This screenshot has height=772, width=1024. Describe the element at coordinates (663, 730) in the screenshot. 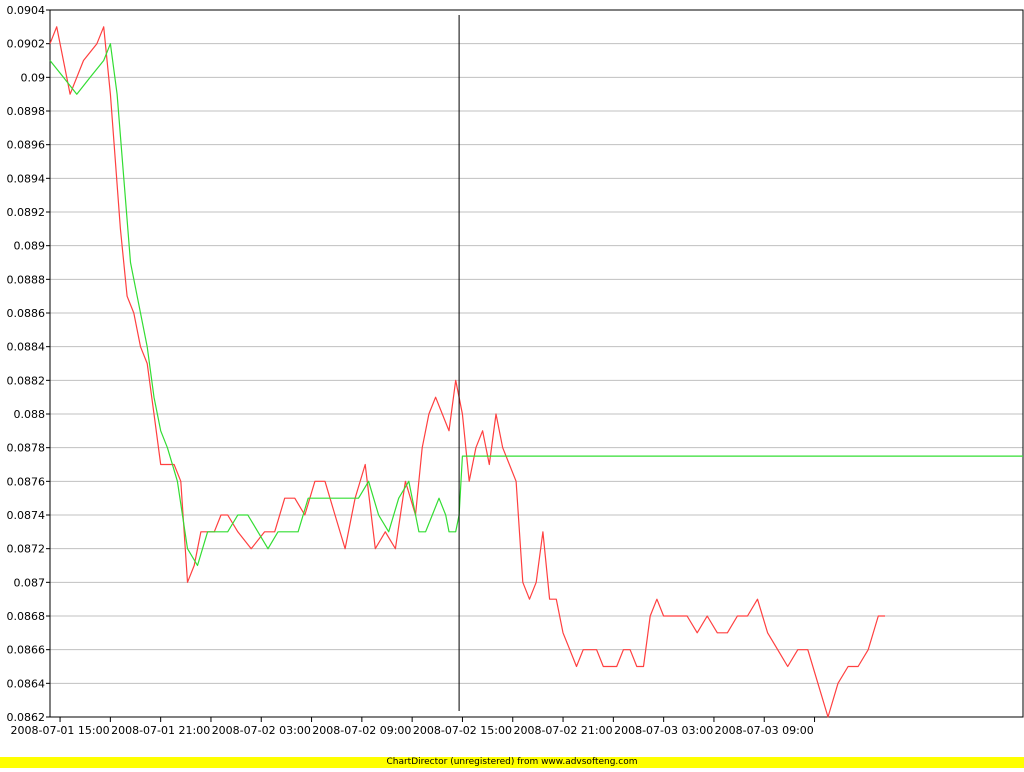

I see `x-tick-label: 2008-07-03 03:00` at that location.